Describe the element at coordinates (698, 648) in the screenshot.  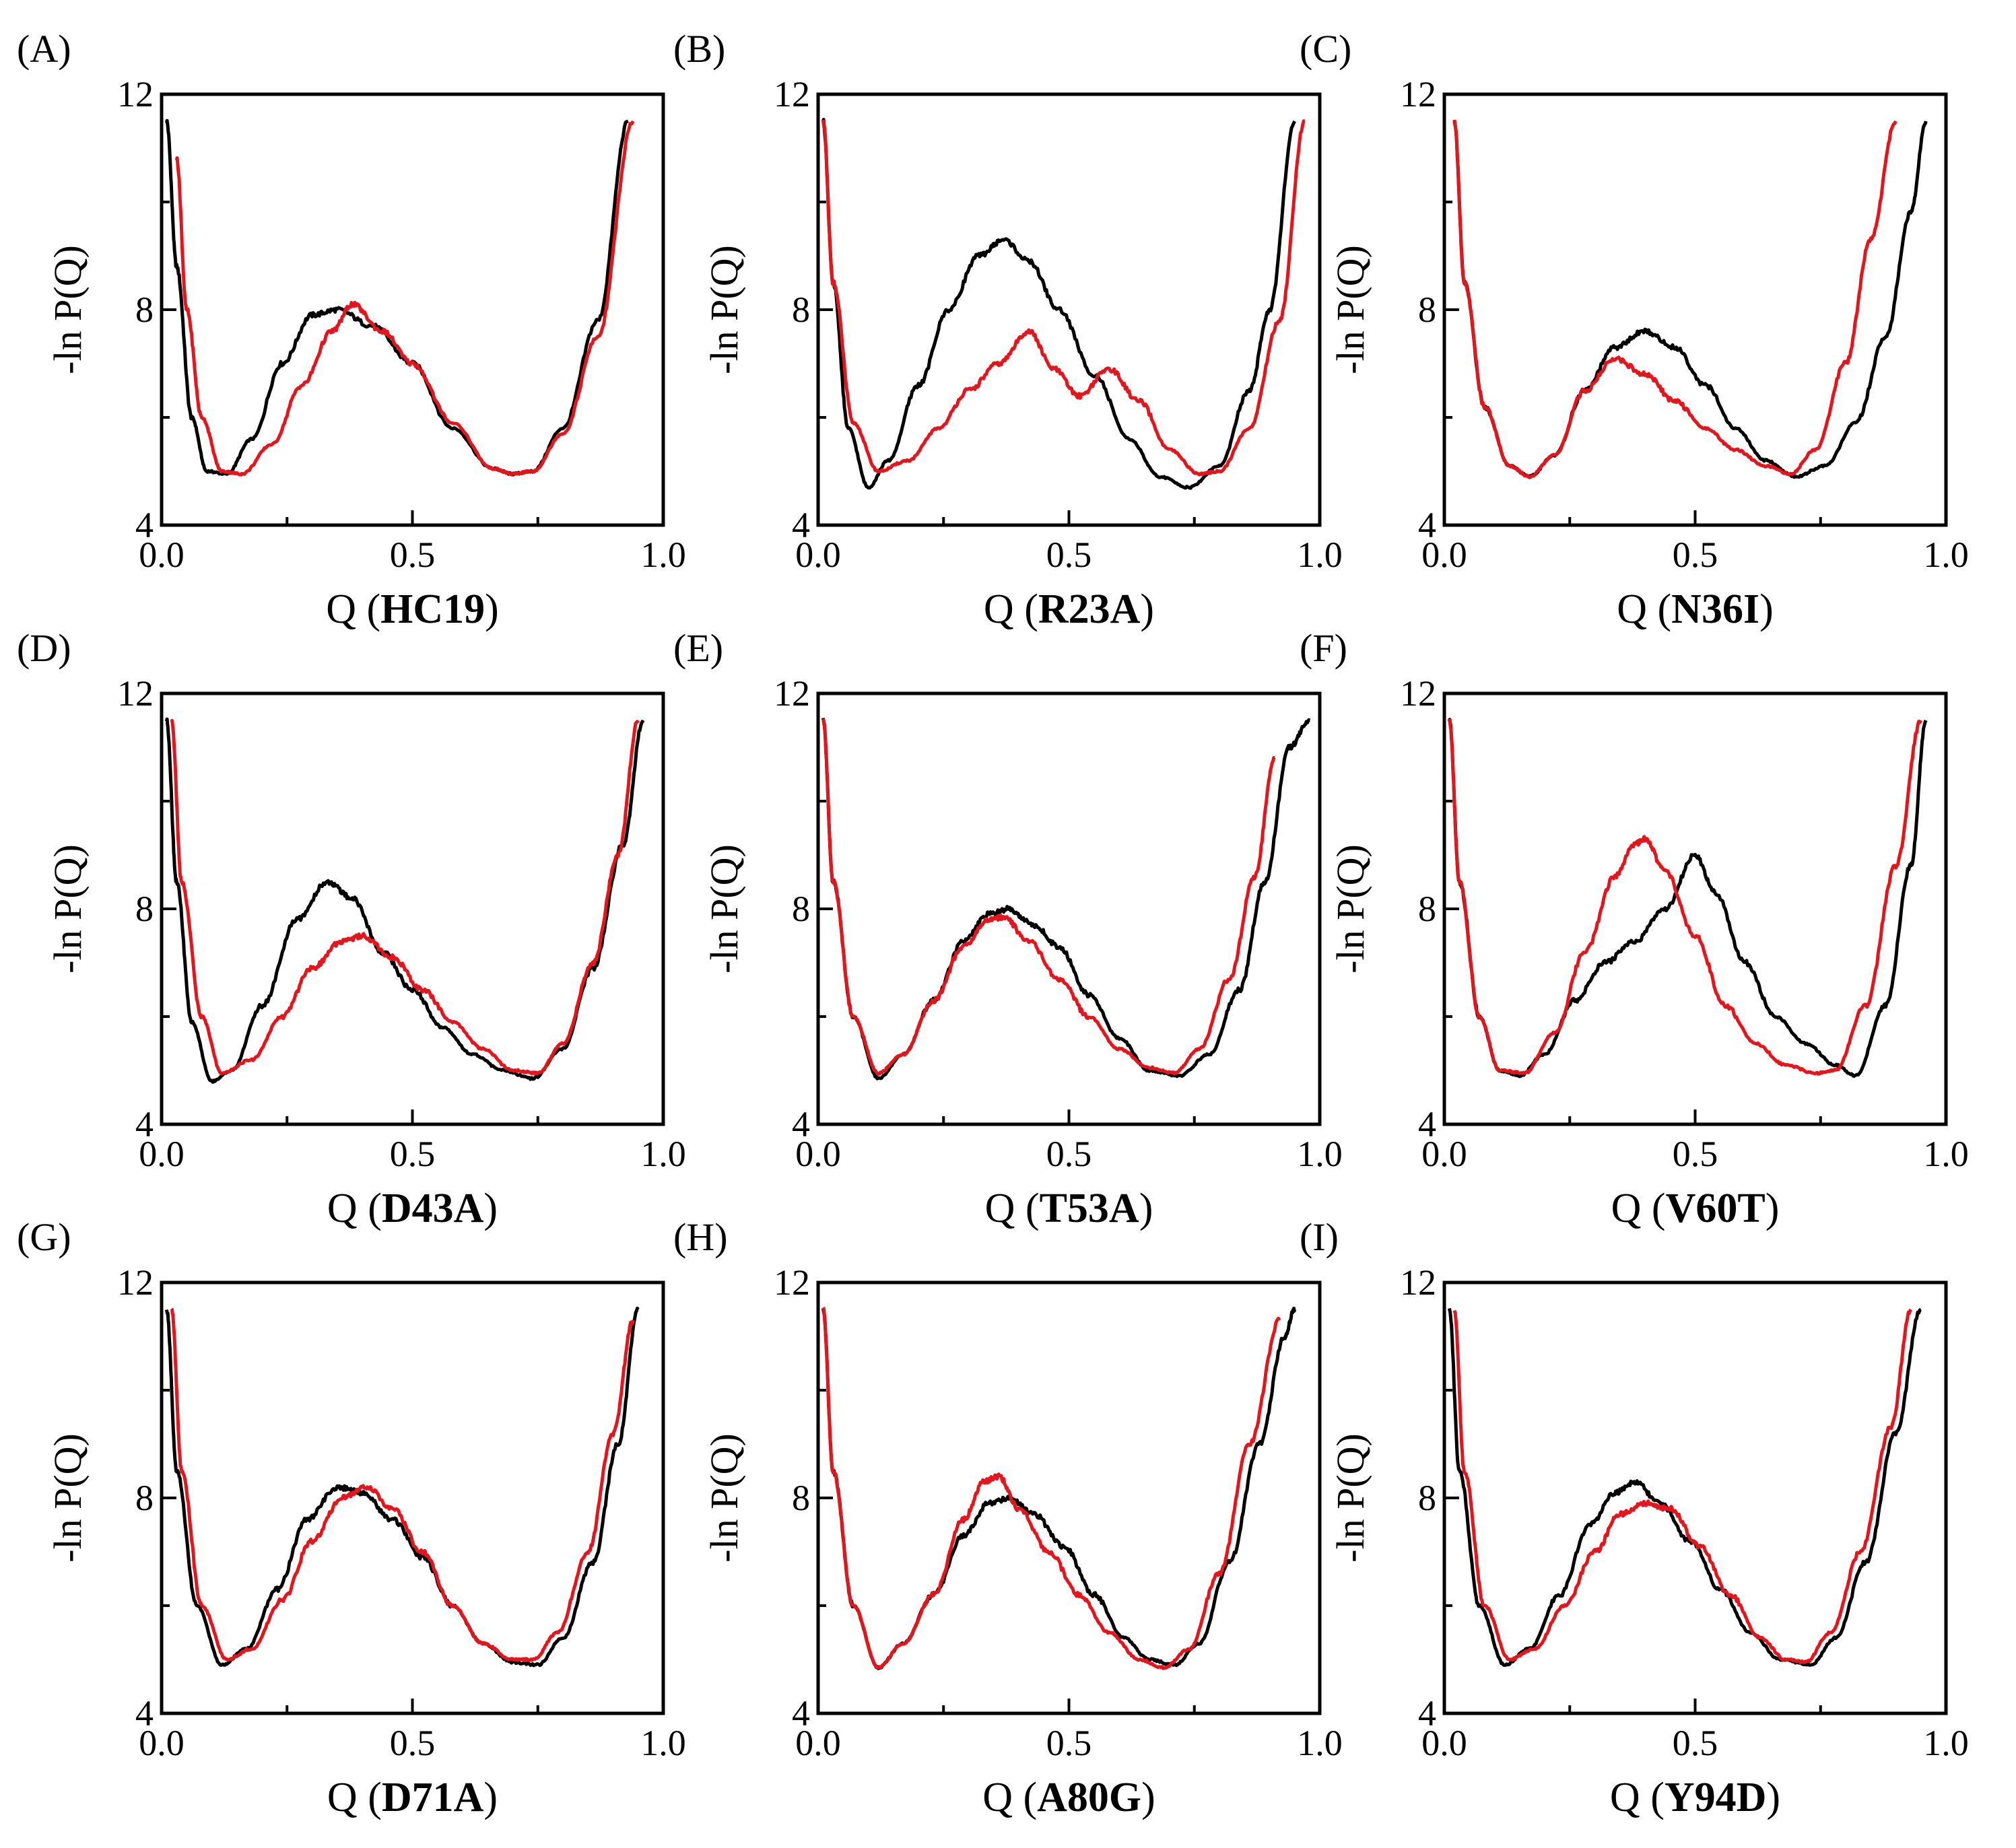
I see `panel-label: (E)` at that location.